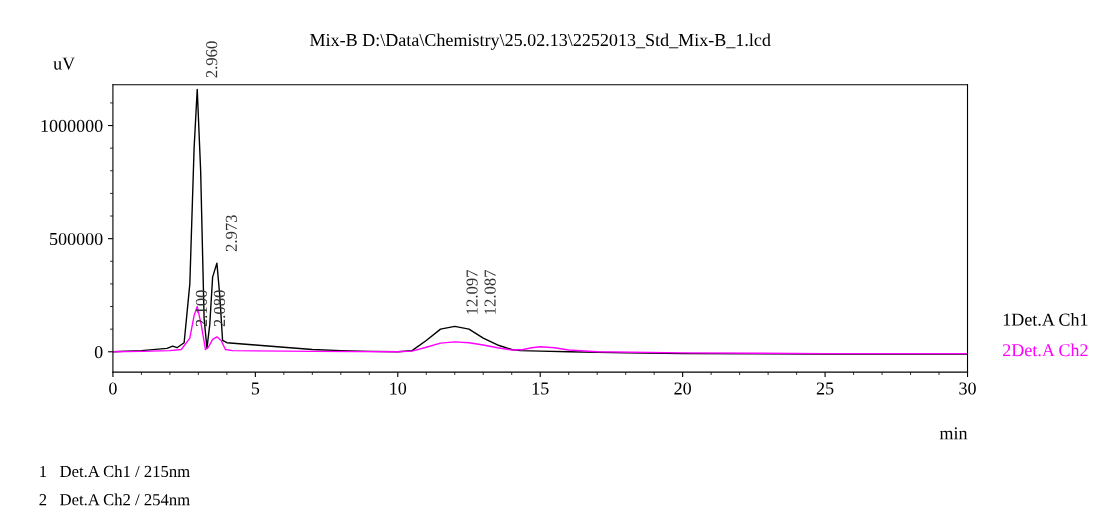 The image size is (1107, 514). I want to click on annotation: 12.097, so click(472, 291).